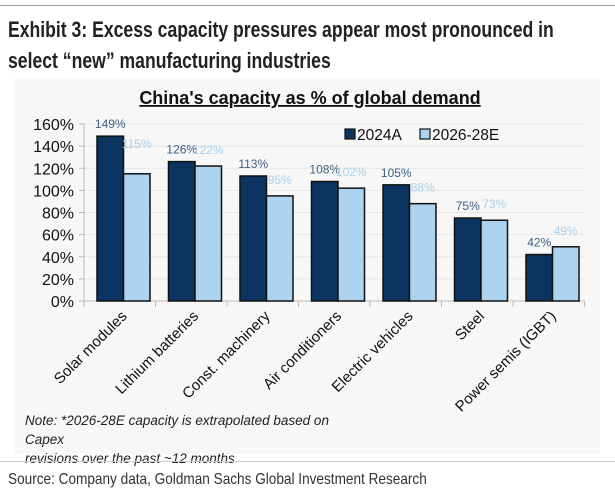  Describe the element at coordinates (465, 135) in the screenshot. I see `legend-label: 2026-28E` at that location.